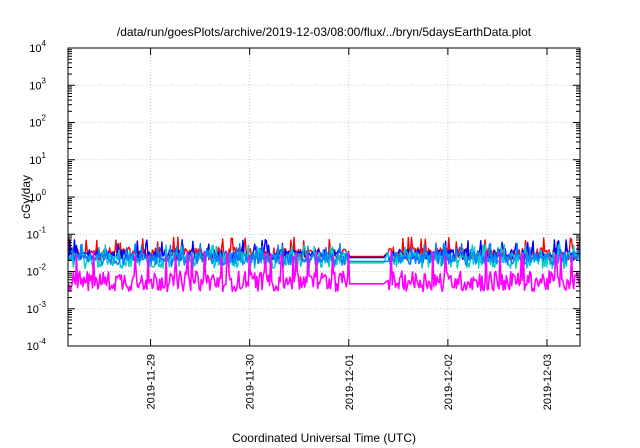 The width and height of the screenshot is (640, 448). I want to click on y-tick-label: 10², so click(37, 122).